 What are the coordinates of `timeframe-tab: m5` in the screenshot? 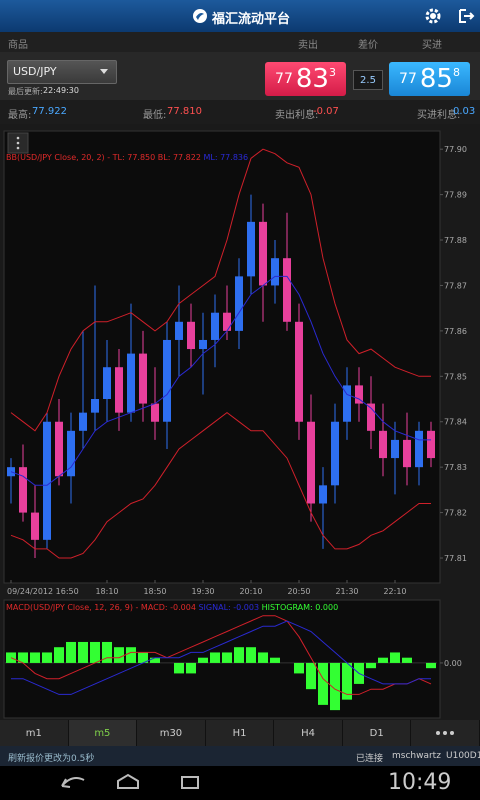 It's located at (103, 733).